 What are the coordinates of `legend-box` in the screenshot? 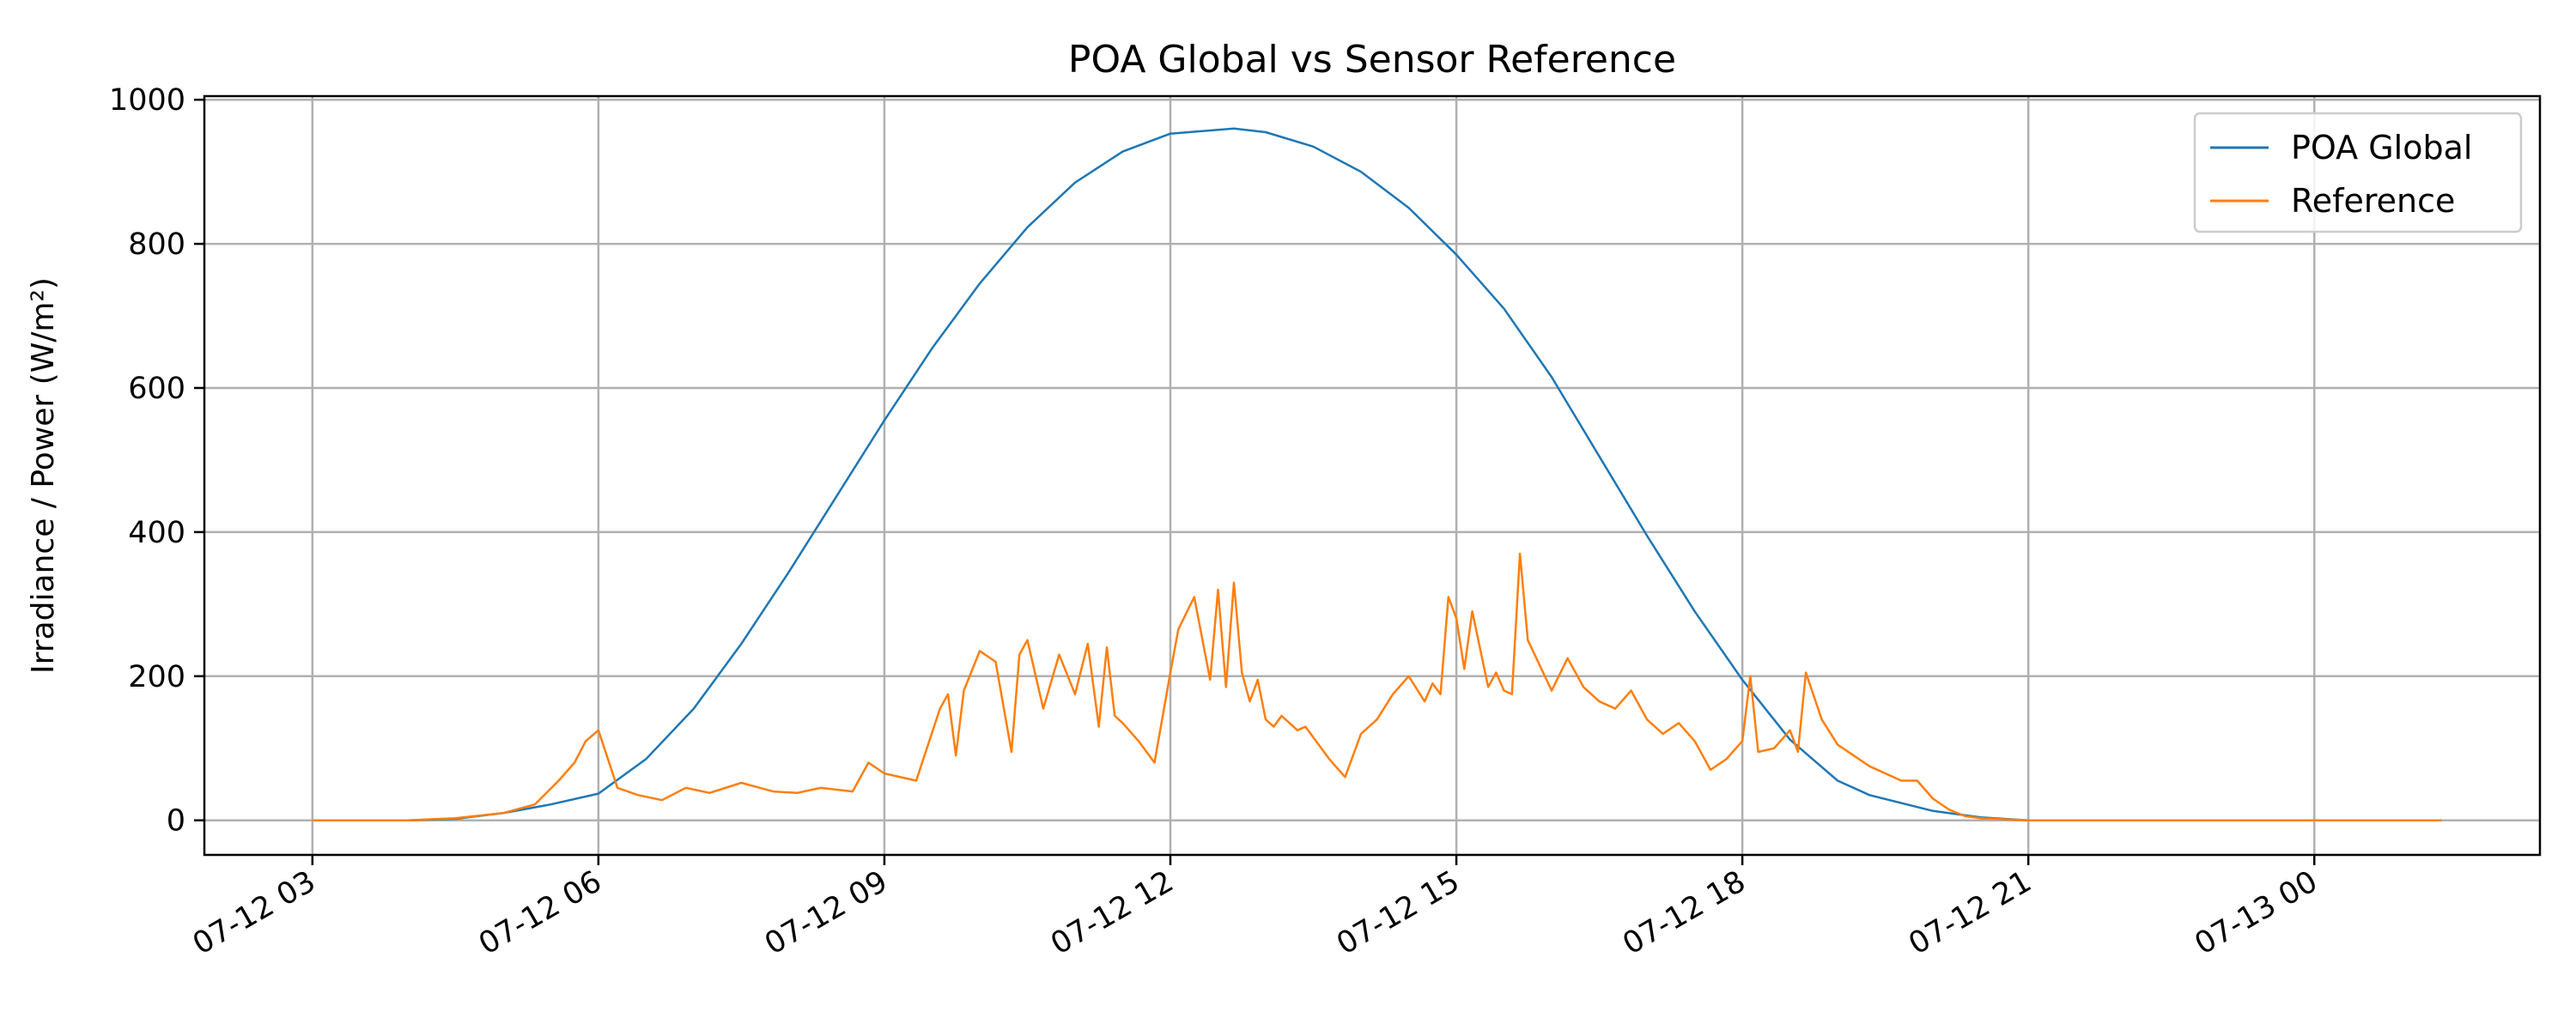 It's located at (2358, 172).